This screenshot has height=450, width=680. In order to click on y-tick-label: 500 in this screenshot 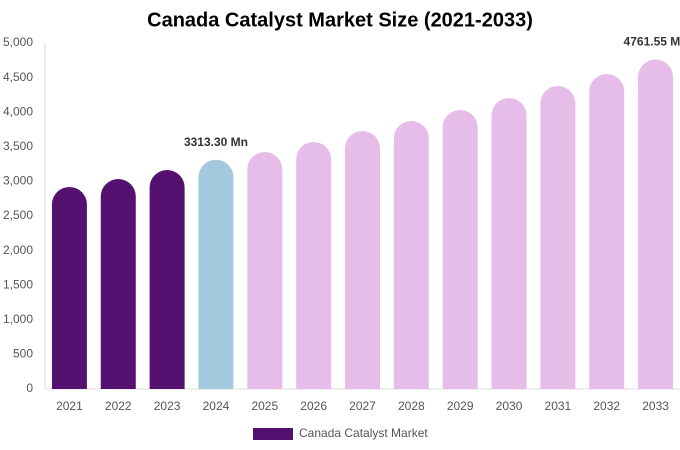, I will do `click(23, 354)`.